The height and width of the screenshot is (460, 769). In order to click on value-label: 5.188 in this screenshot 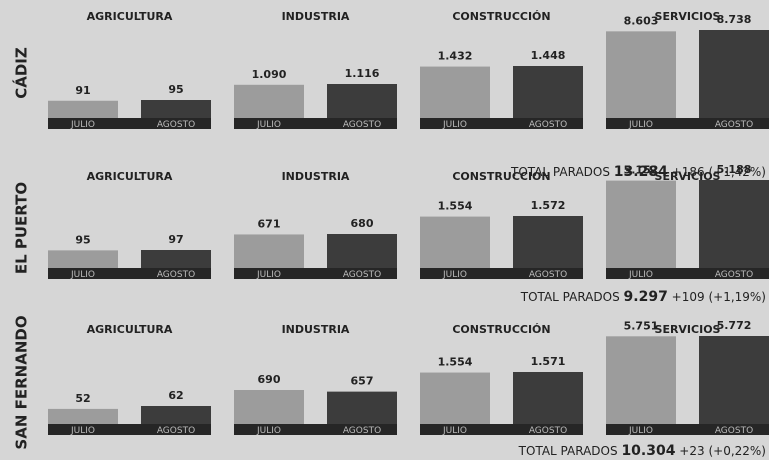, I will do `click(734, 169)`.